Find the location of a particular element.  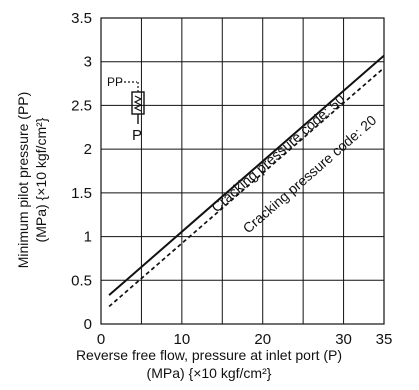

pp-symbol-label: PP is located at coordinates (115, 82).